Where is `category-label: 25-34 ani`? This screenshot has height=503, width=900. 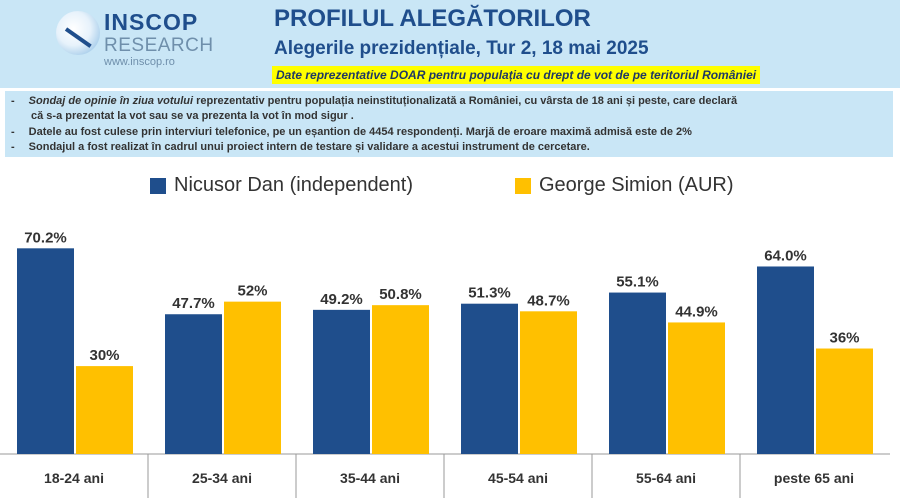 category-label: 25-34 ani is located at coordinates (222, 478).